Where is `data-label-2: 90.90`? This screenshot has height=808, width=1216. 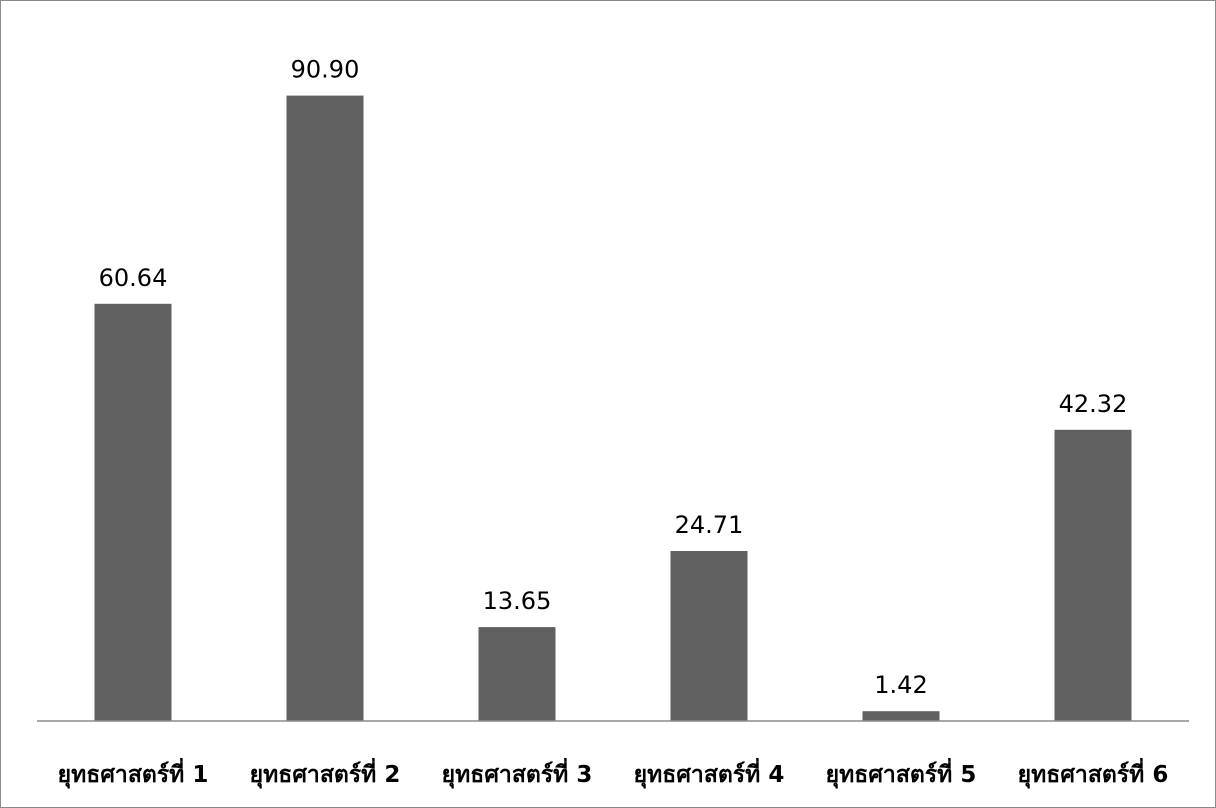
data-label-2: 90.90 is located at coordinates (325, 70).